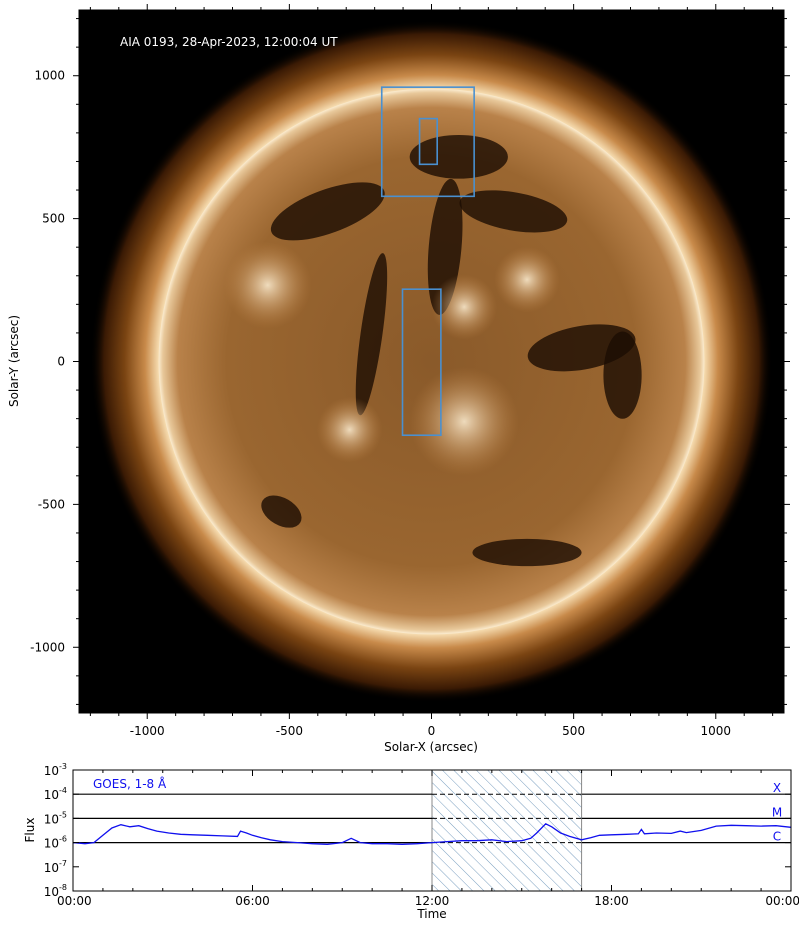  I want to click on x-tick-label: -500, so click(289, 731).